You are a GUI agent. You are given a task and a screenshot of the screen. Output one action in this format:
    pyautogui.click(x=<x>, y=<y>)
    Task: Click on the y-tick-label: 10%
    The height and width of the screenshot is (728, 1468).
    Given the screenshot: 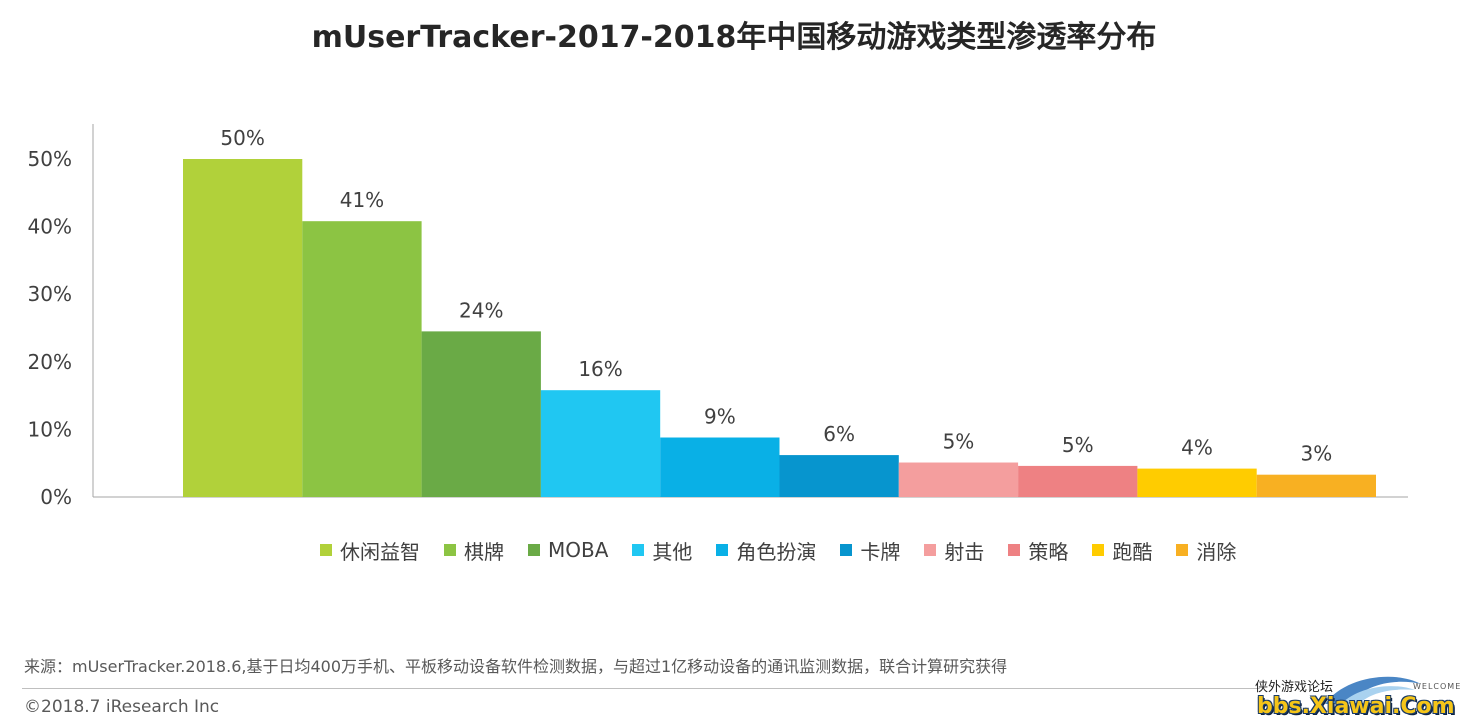 What is the action you would take?
    pyautogui.click(x=50, y=429)
    